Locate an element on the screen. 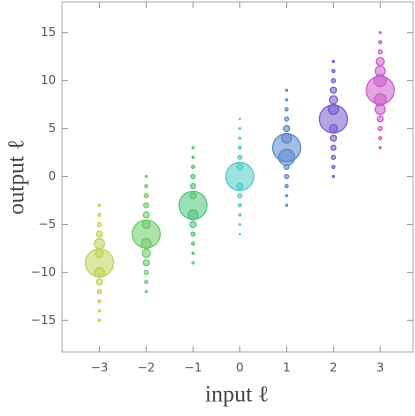 The height and width of the screenshot is (416, 415). y-tick-label: 15 is located at coordinates (48, 32).